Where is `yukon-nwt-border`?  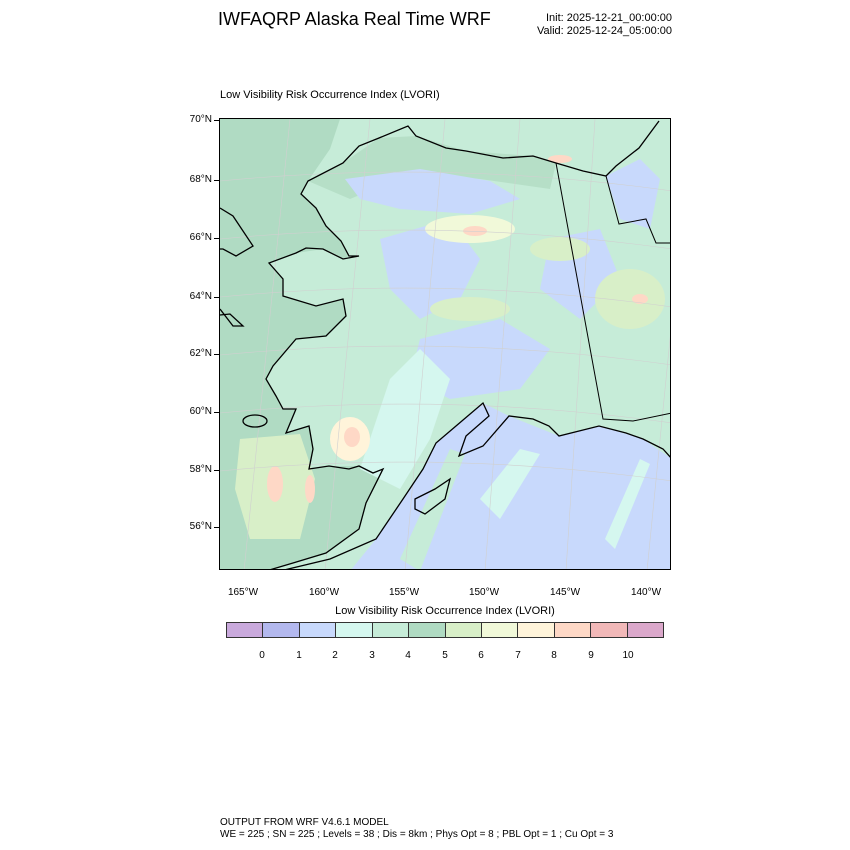 yukon-nwt-border is located at coordinates (637, 209).